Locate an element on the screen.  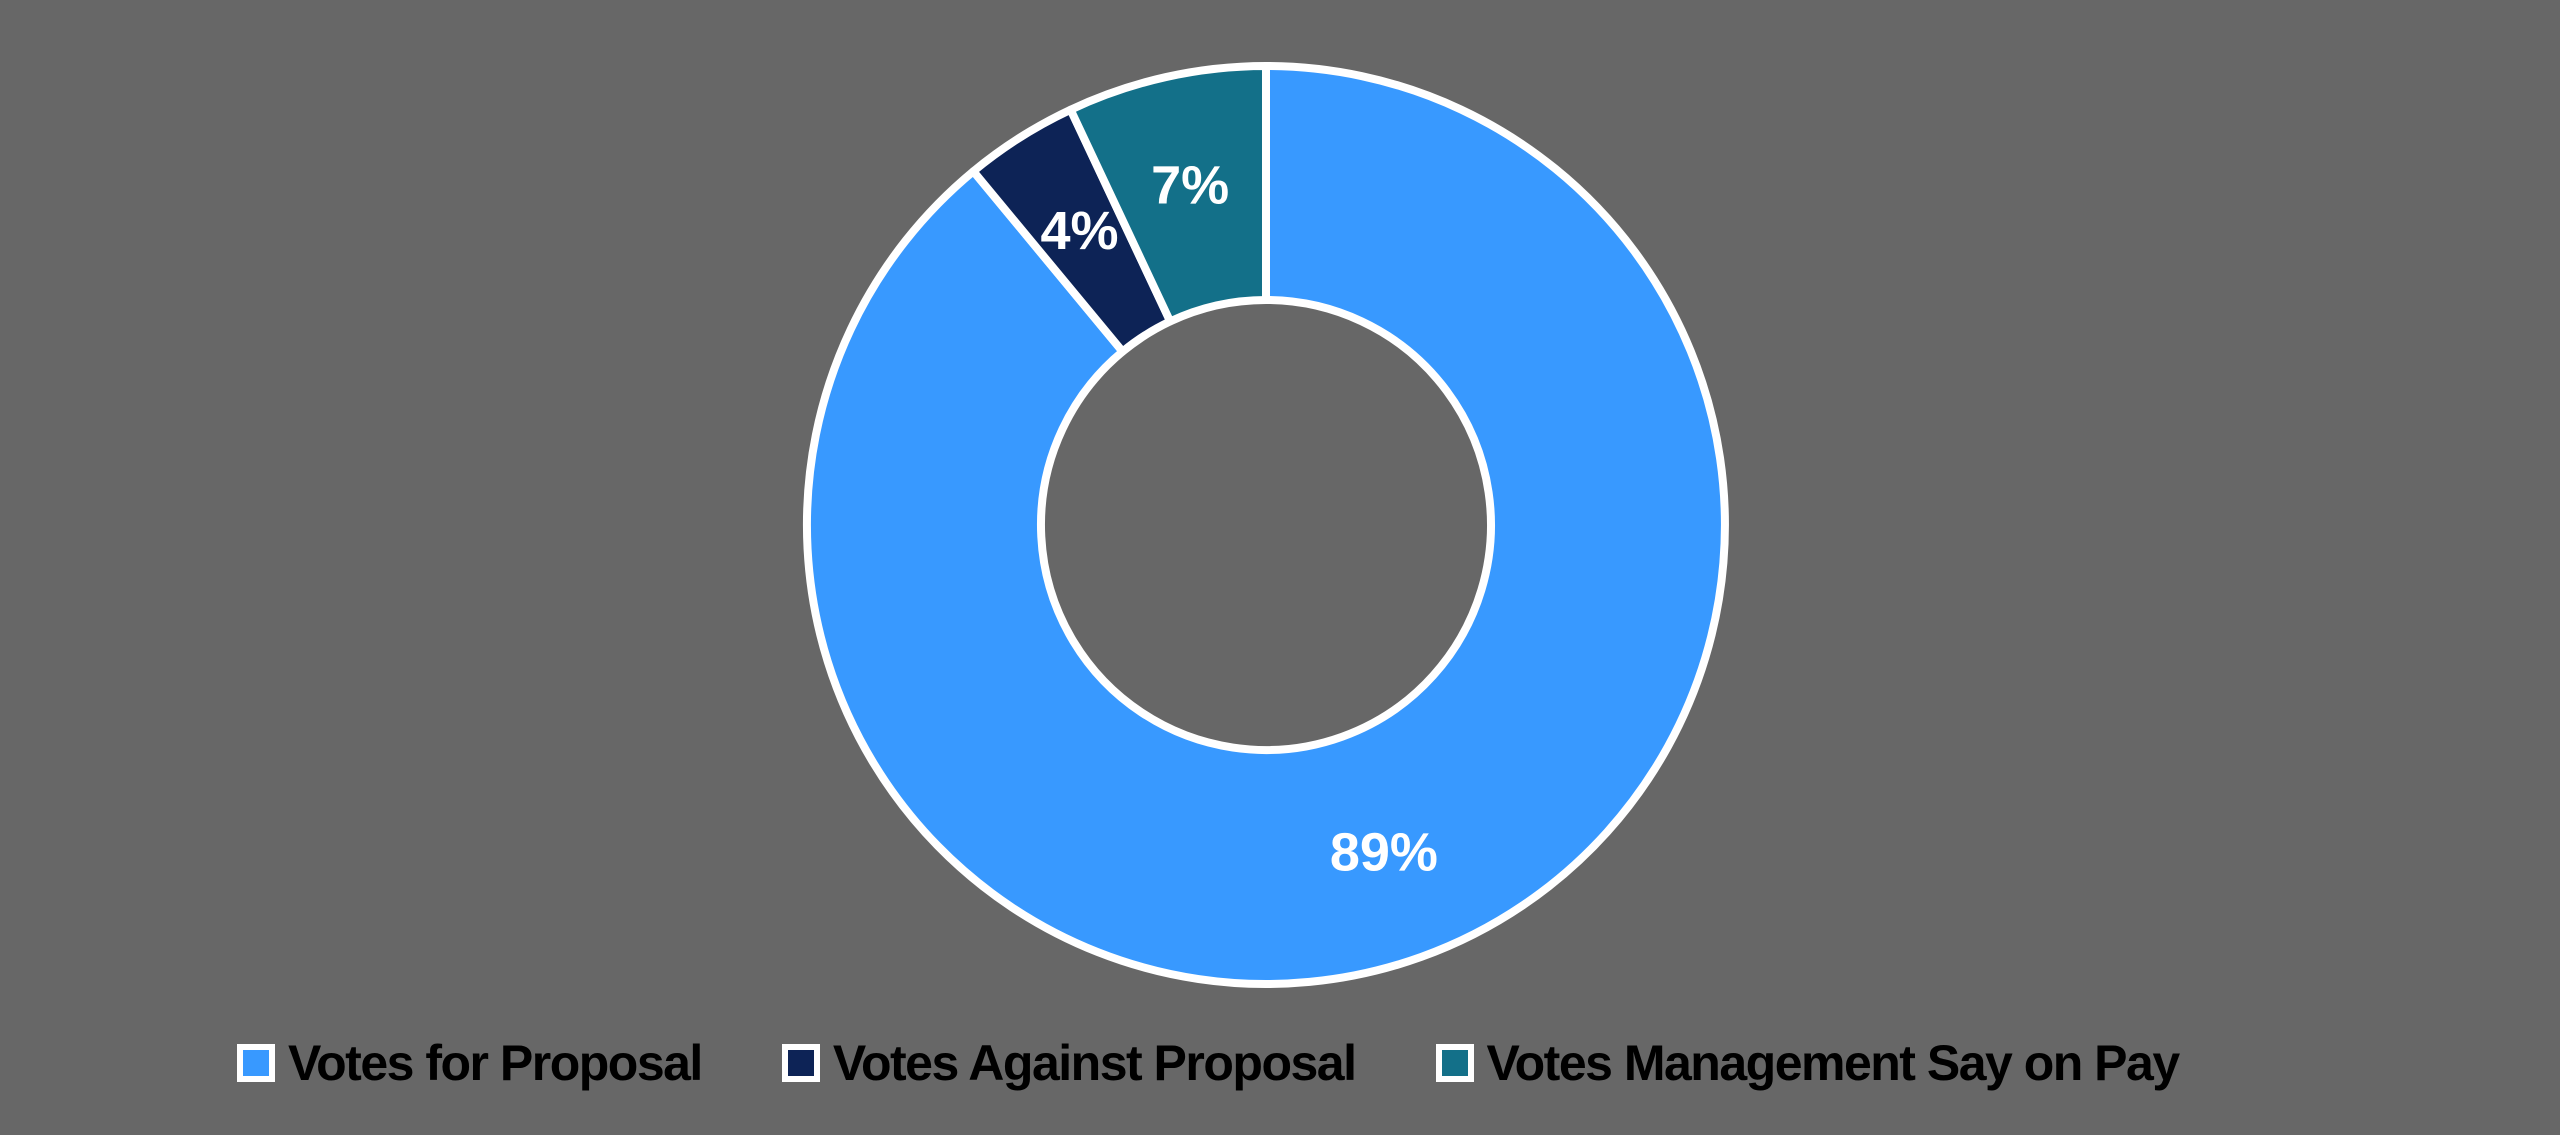
legend-item-3: Votes Management Say on Pay is located at coordinates (1808, 1063).